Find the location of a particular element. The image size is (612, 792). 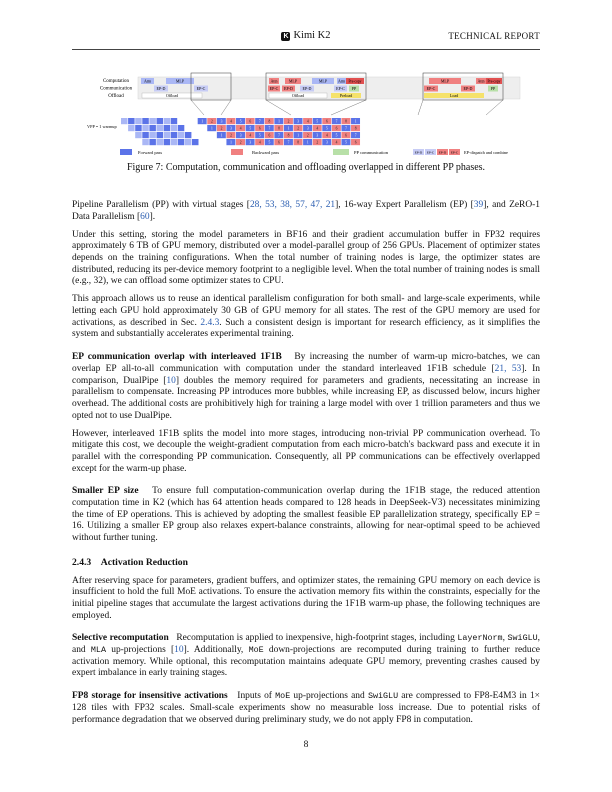

zoom-line-1a is located at coordinates (197, 107).